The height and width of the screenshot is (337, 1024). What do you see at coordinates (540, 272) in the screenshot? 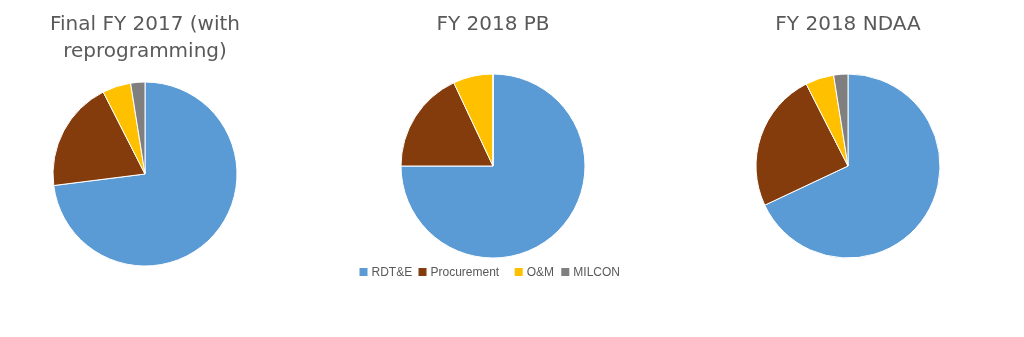
I see `legend-label: O&M` at bounding box center [540, 272].